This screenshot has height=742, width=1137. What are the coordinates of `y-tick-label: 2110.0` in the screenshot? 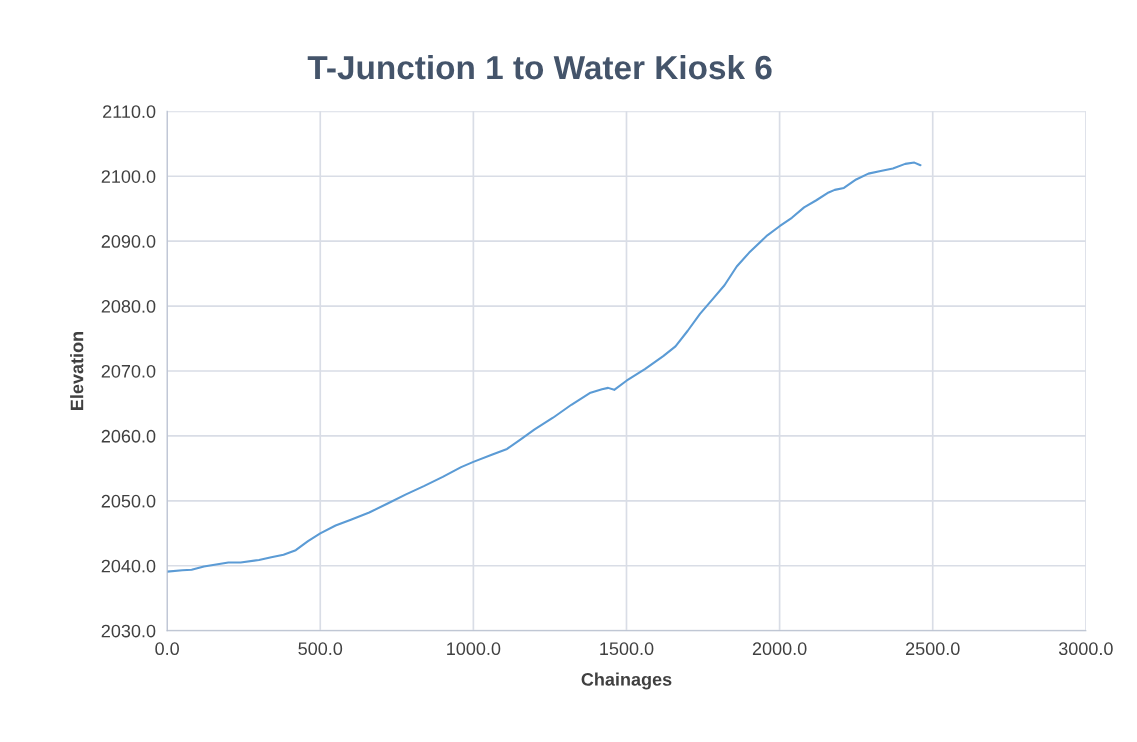 It's located at (129, 112).